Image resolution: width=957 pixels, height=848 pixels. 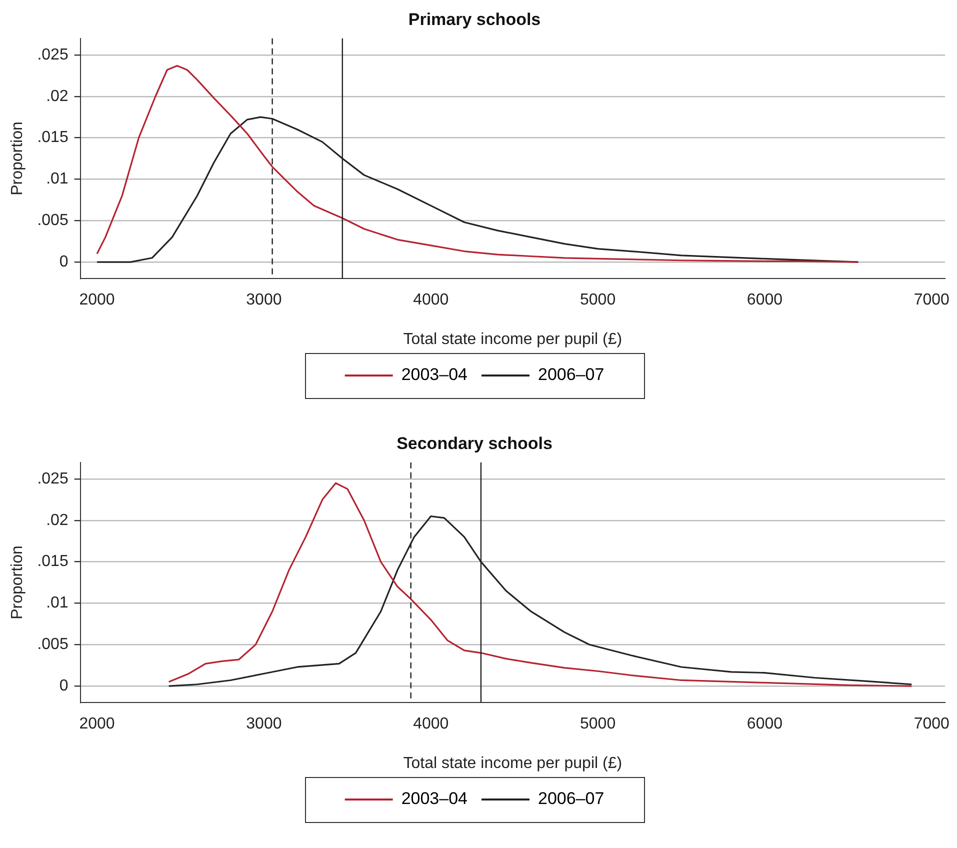 I want to click on chart-title: Primary schools, so click(x=474, y=19).